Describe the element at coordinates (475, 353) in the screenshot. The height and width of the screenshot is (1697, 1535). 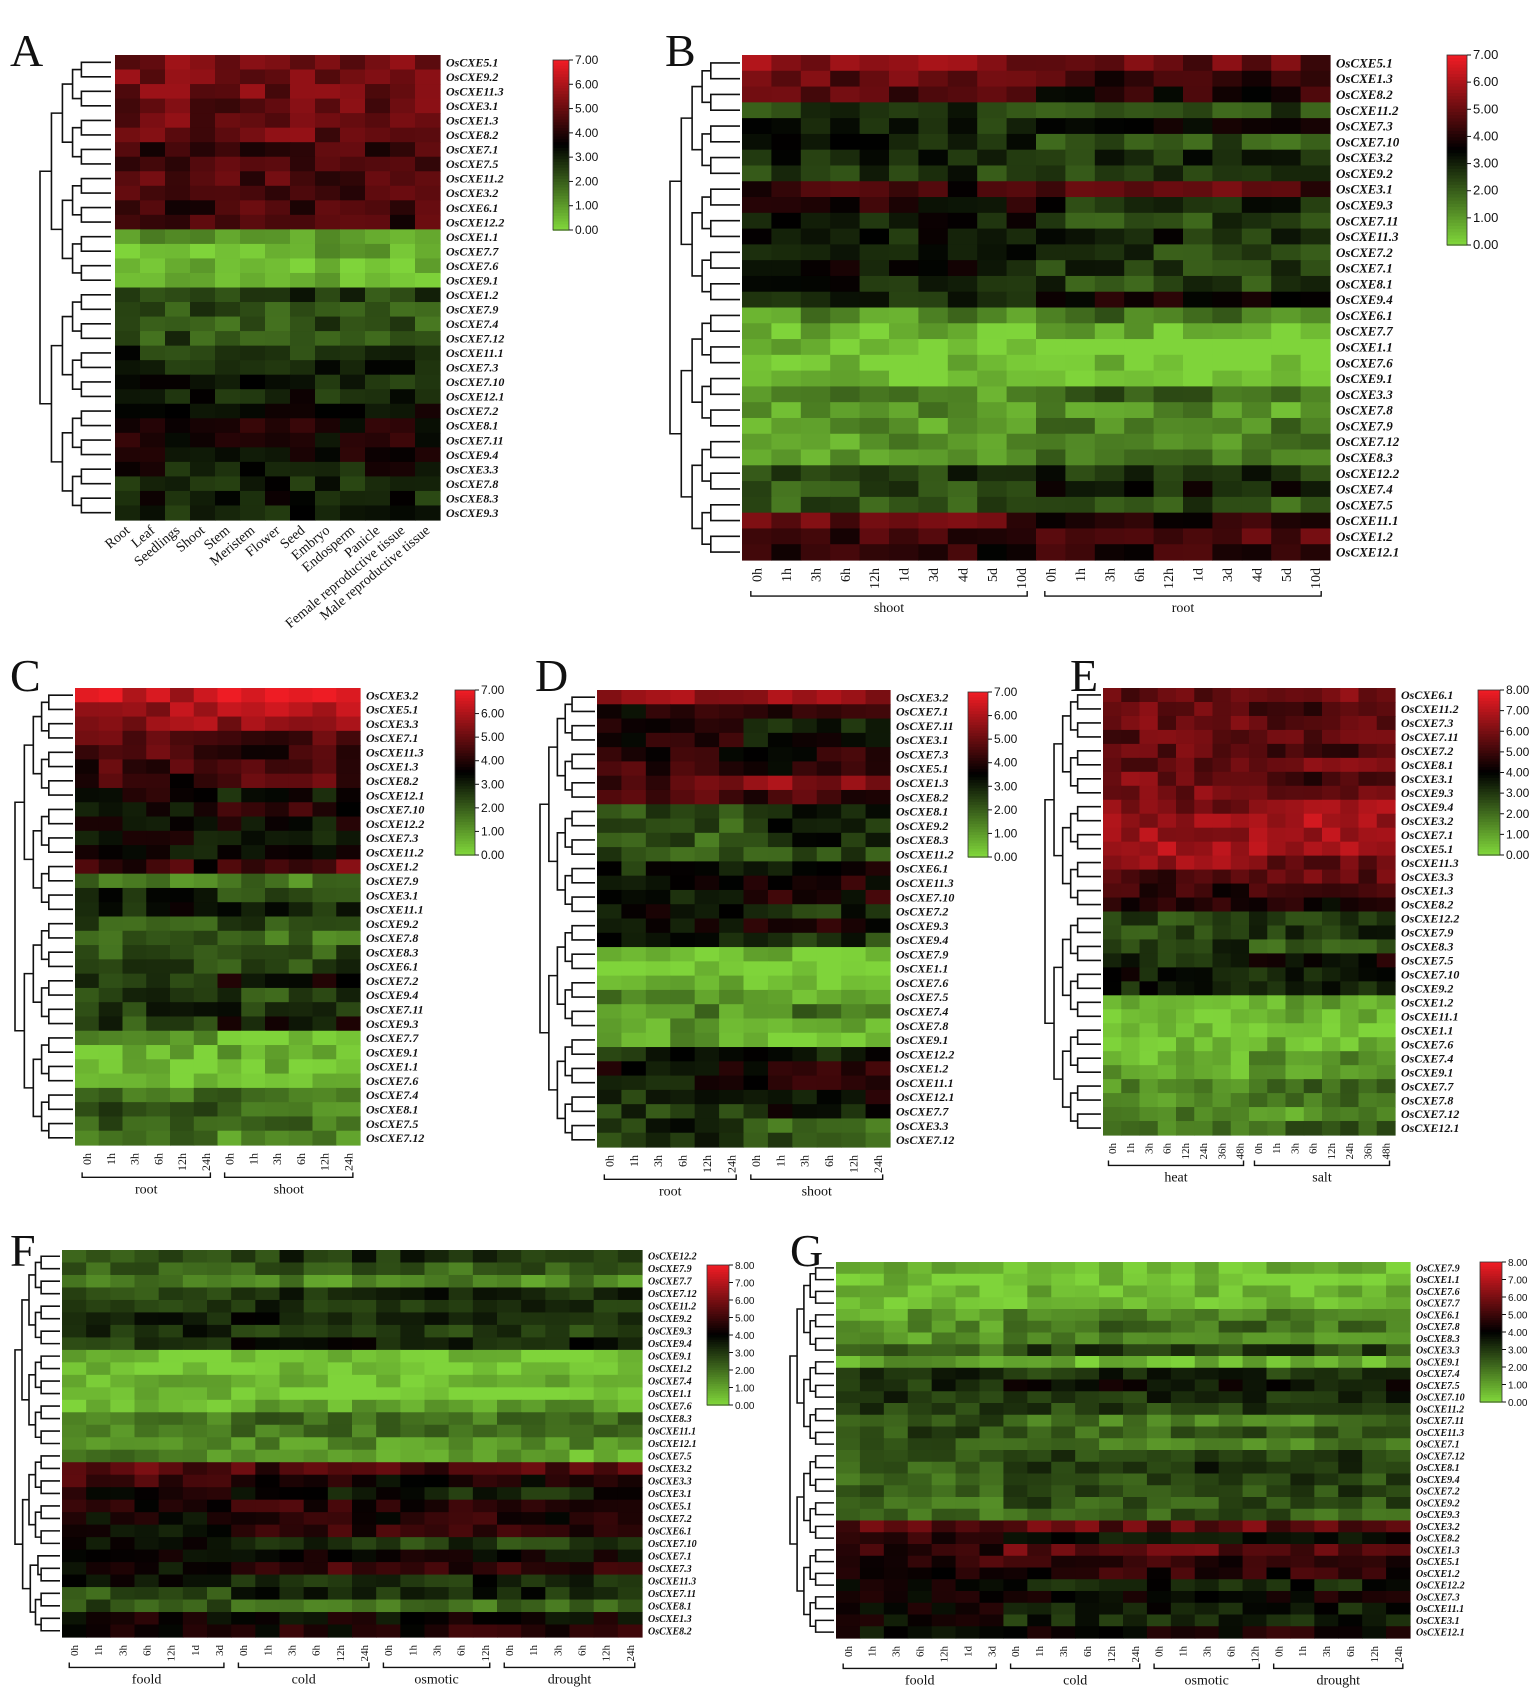
I see `gene-label: OsCXE11.1` at that location.